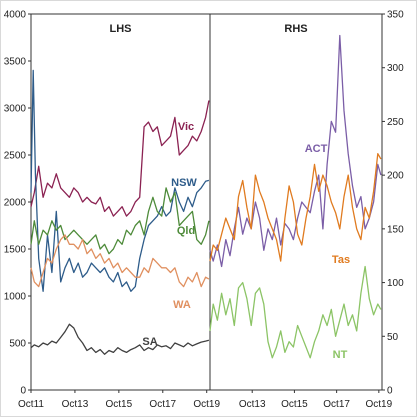 This screenshot has width=417, height=417. I want to click on right-y-tick-label: 250, so click(395, 122).